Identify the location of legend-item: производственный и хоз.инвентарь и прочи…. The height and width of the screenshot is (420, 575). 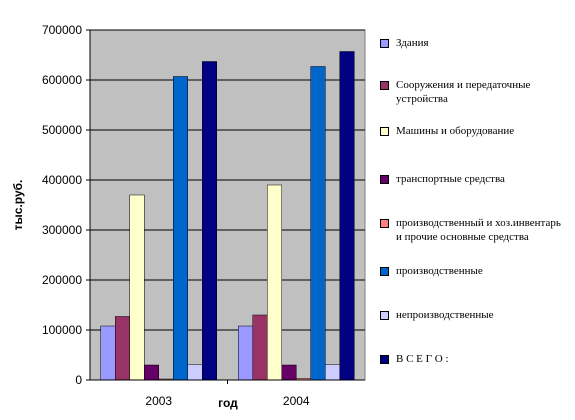
(473, 230).